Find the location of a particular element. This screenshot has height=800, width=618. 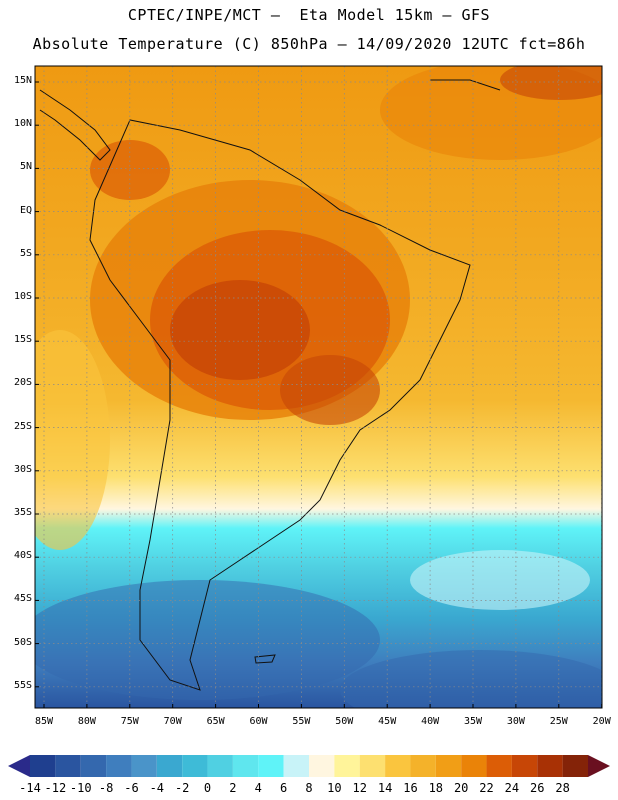

colorbar-label: 16 is located at coordinates (410, 788).